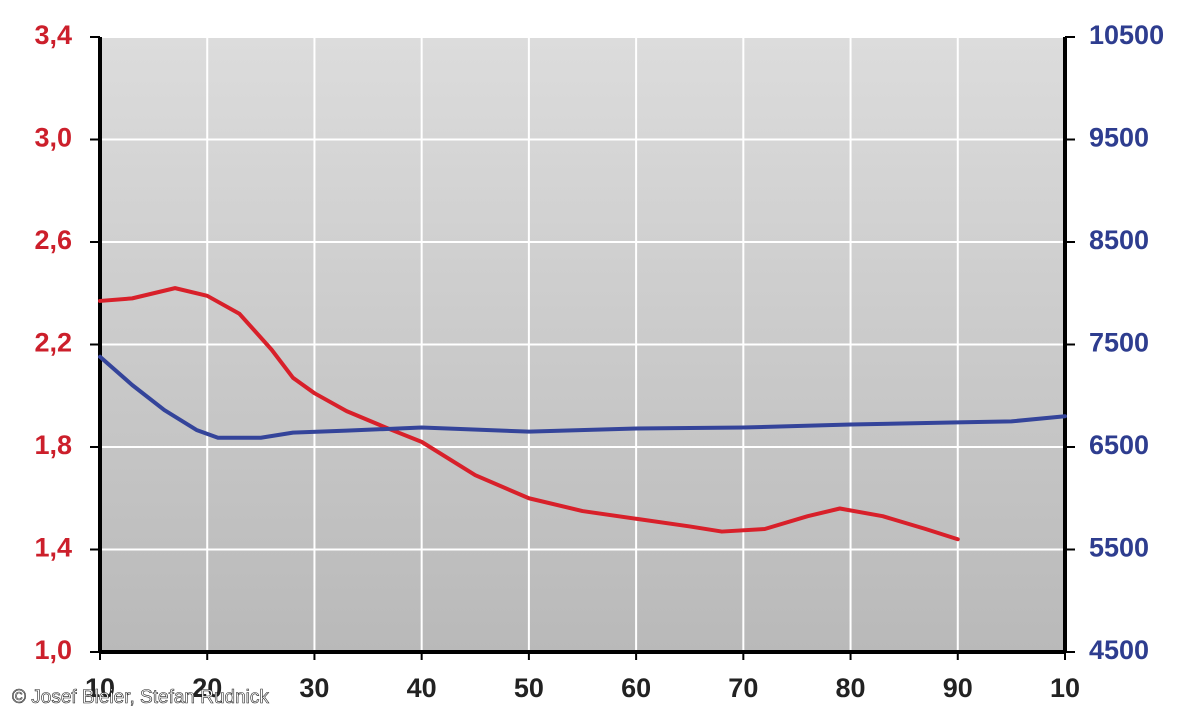 Image resolution: width=1200 pixels, height=720 pixels. Describe the element at coordinates (207, 688) in the screenshot. I see `x-tick-label: 20` at that location.